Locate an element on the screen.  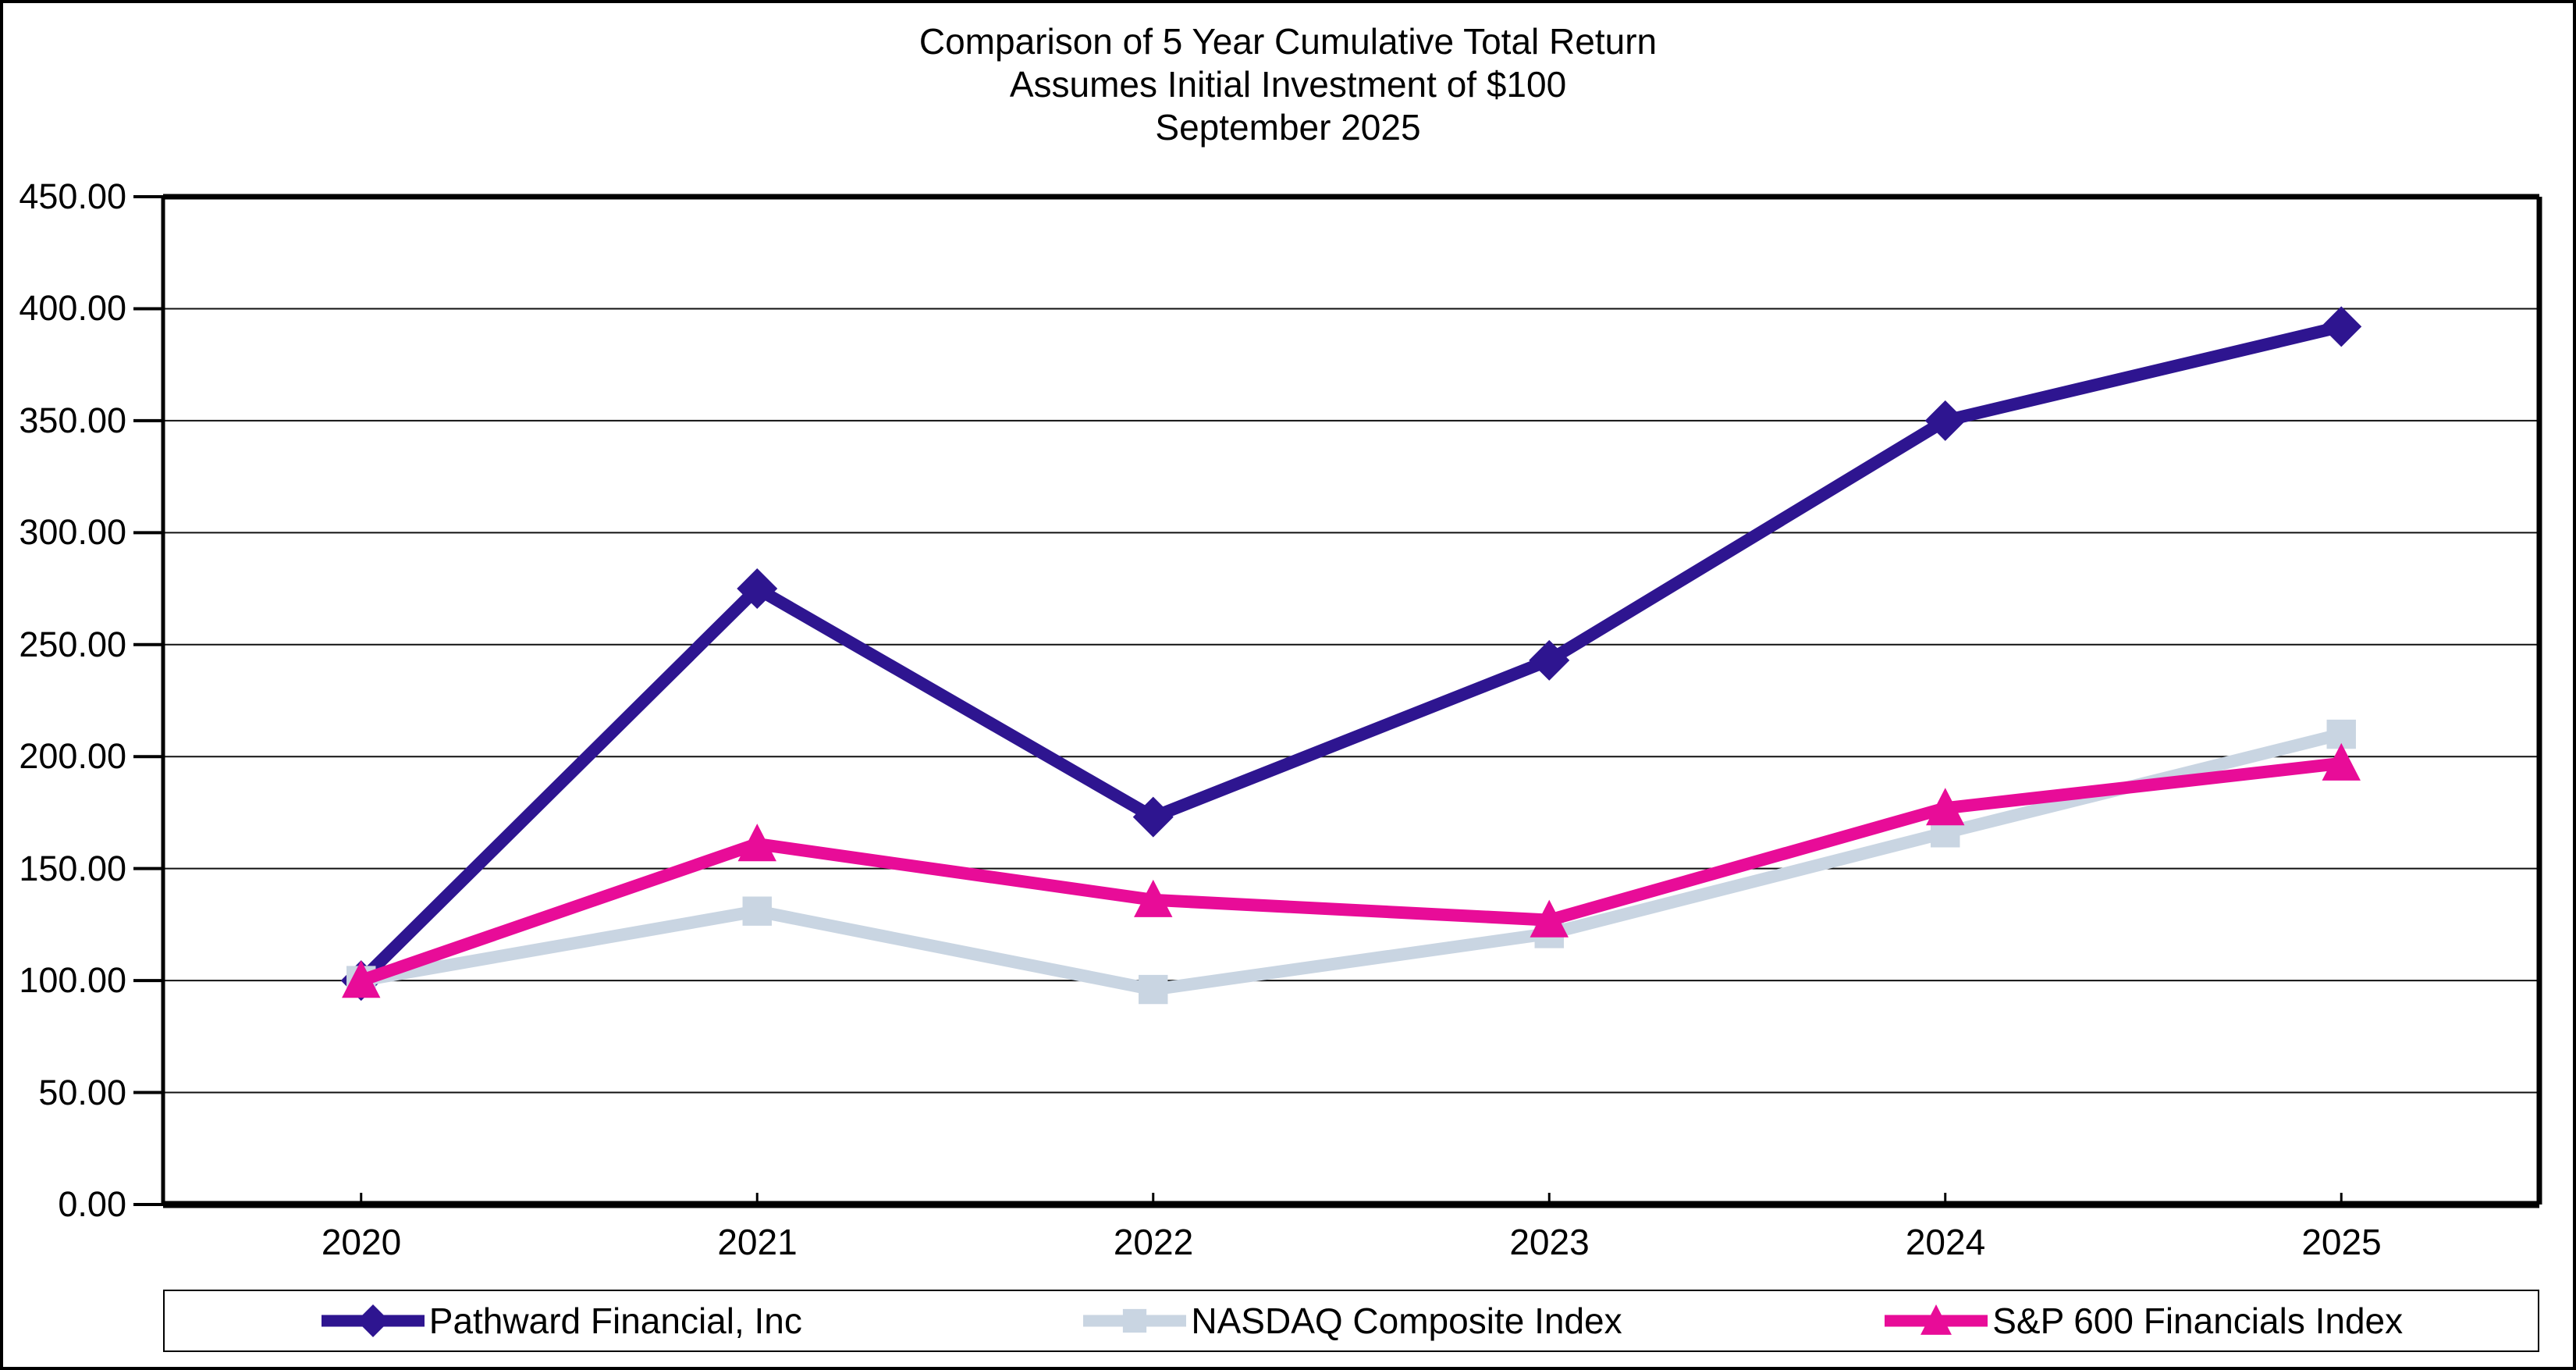
legend-label-pathward: Pathward Financial, Inc is located at coordinates (615, 1321).